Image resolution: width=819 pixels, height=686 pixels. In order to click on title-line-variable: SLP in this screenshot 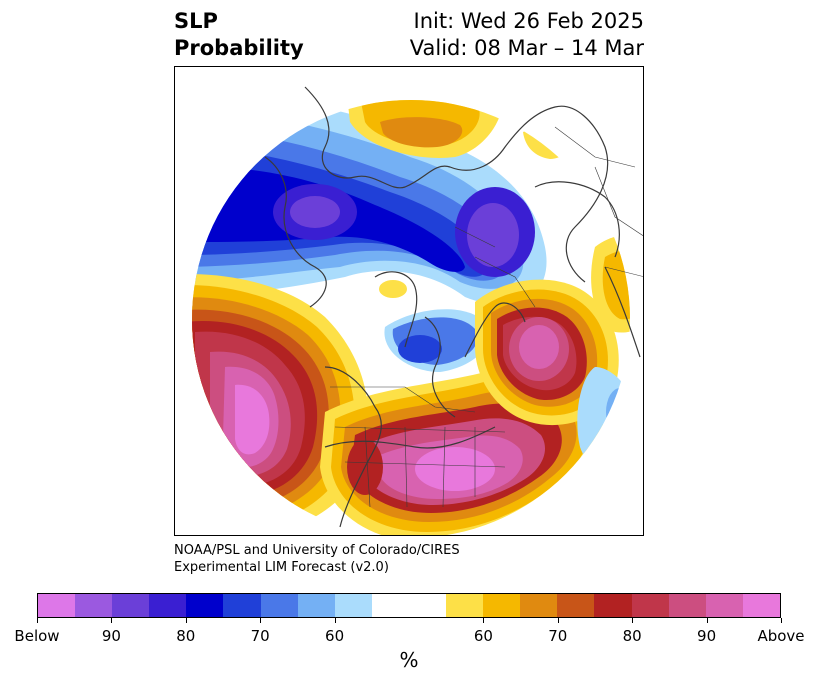, I will do `click(196, 21)`.